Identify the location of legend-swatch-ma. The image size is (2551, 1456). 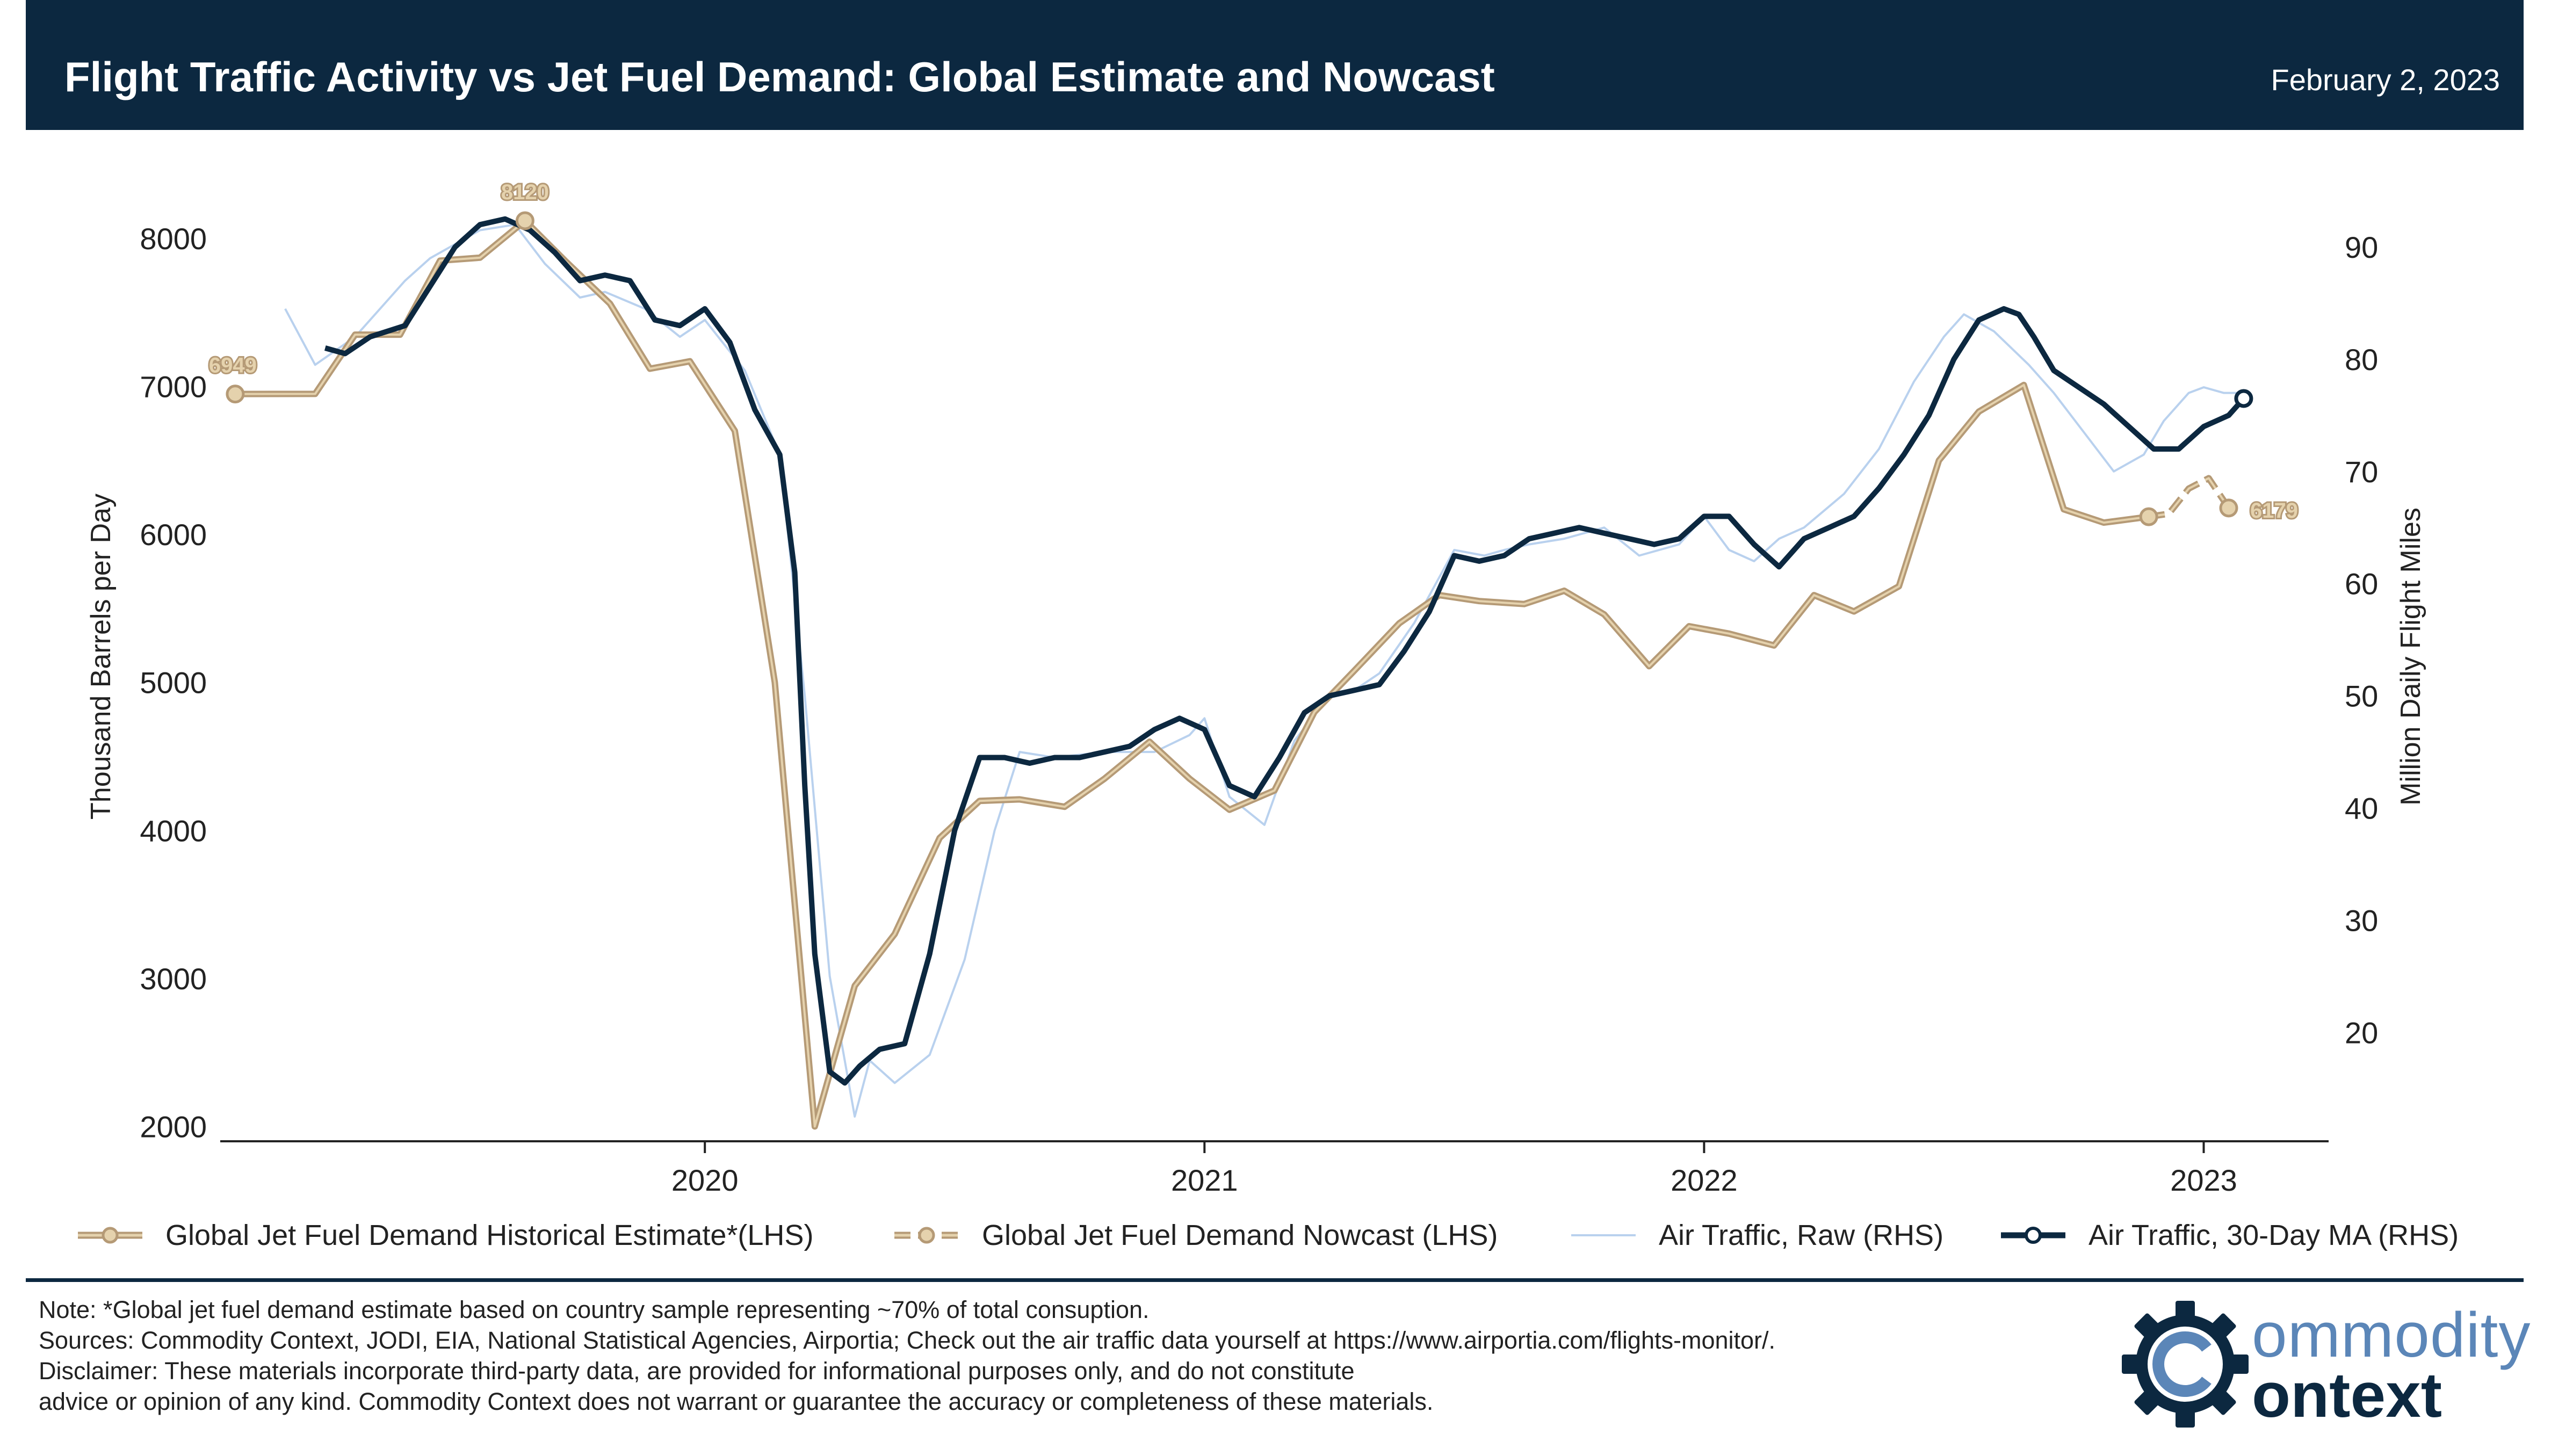
(2033, 1235).